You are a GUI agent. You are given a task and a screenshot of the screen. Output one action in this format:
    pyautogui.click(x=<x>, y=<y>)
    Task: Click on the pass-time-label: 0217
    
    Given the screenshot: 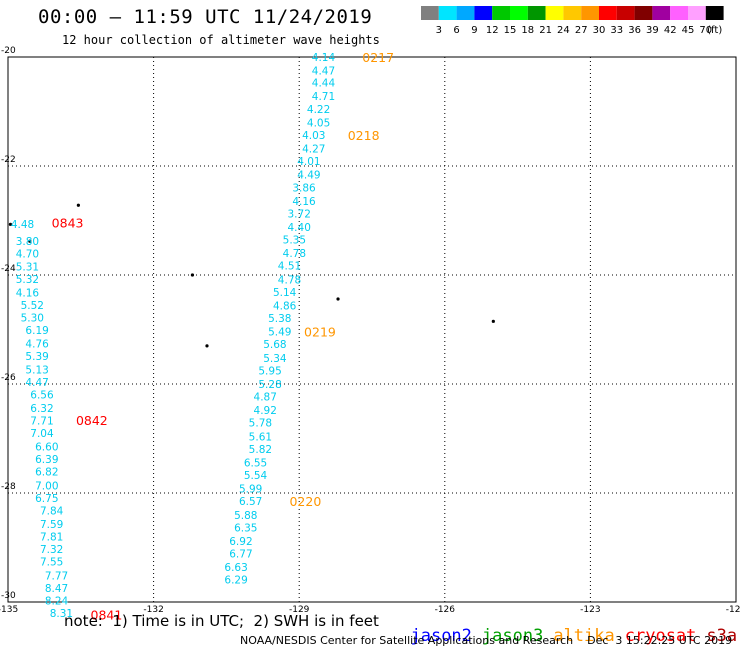 What is the action you would take?
    pyautogui.click(x=378, y=57)
    